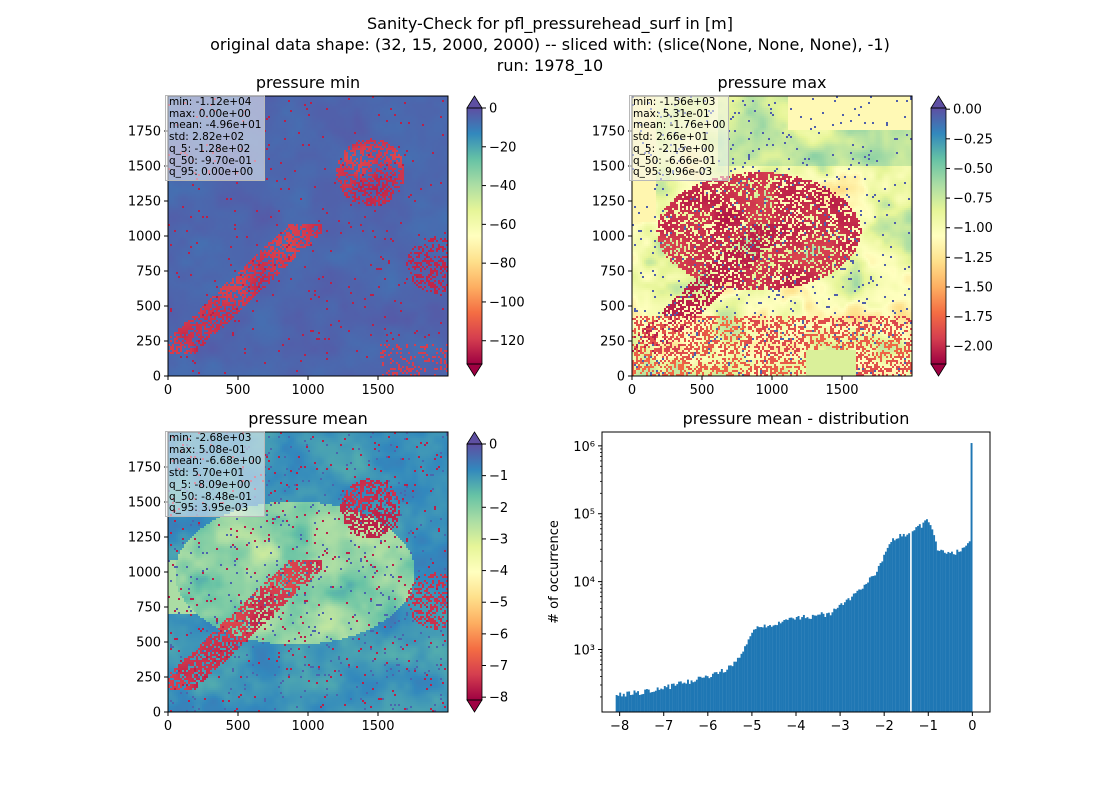 The image size is (1100, 800). What do you see at coordinates (498, 476) in the screenshot?
I see `colorbar-tick-label: −1` at bounding box center [498, 476].